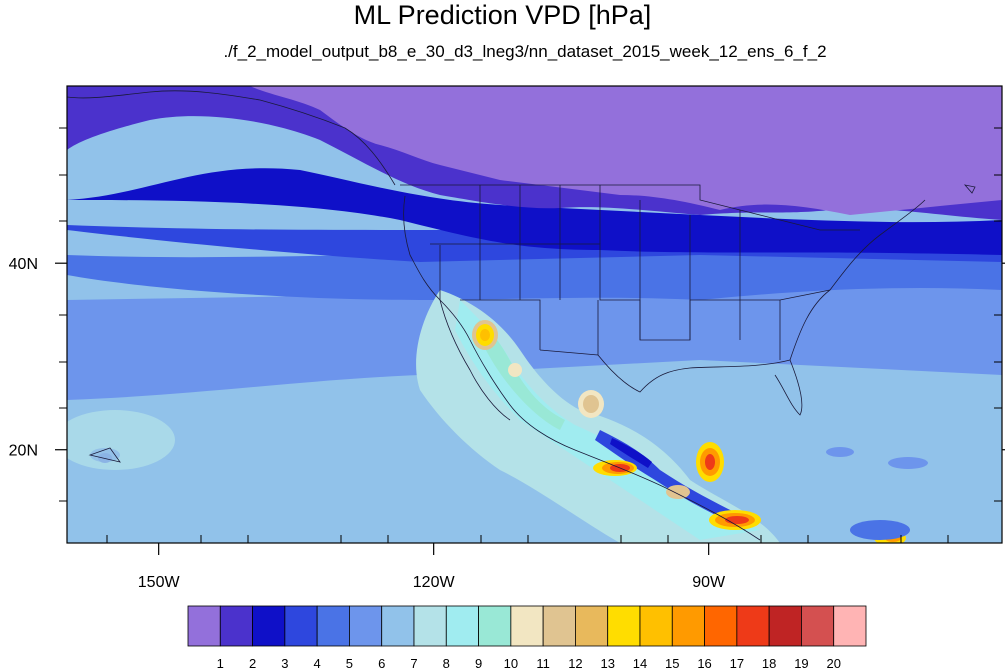 The height and width of the screenshot is (672, 1005). I want to click on colorbar-label: 5, so click(349, 663).